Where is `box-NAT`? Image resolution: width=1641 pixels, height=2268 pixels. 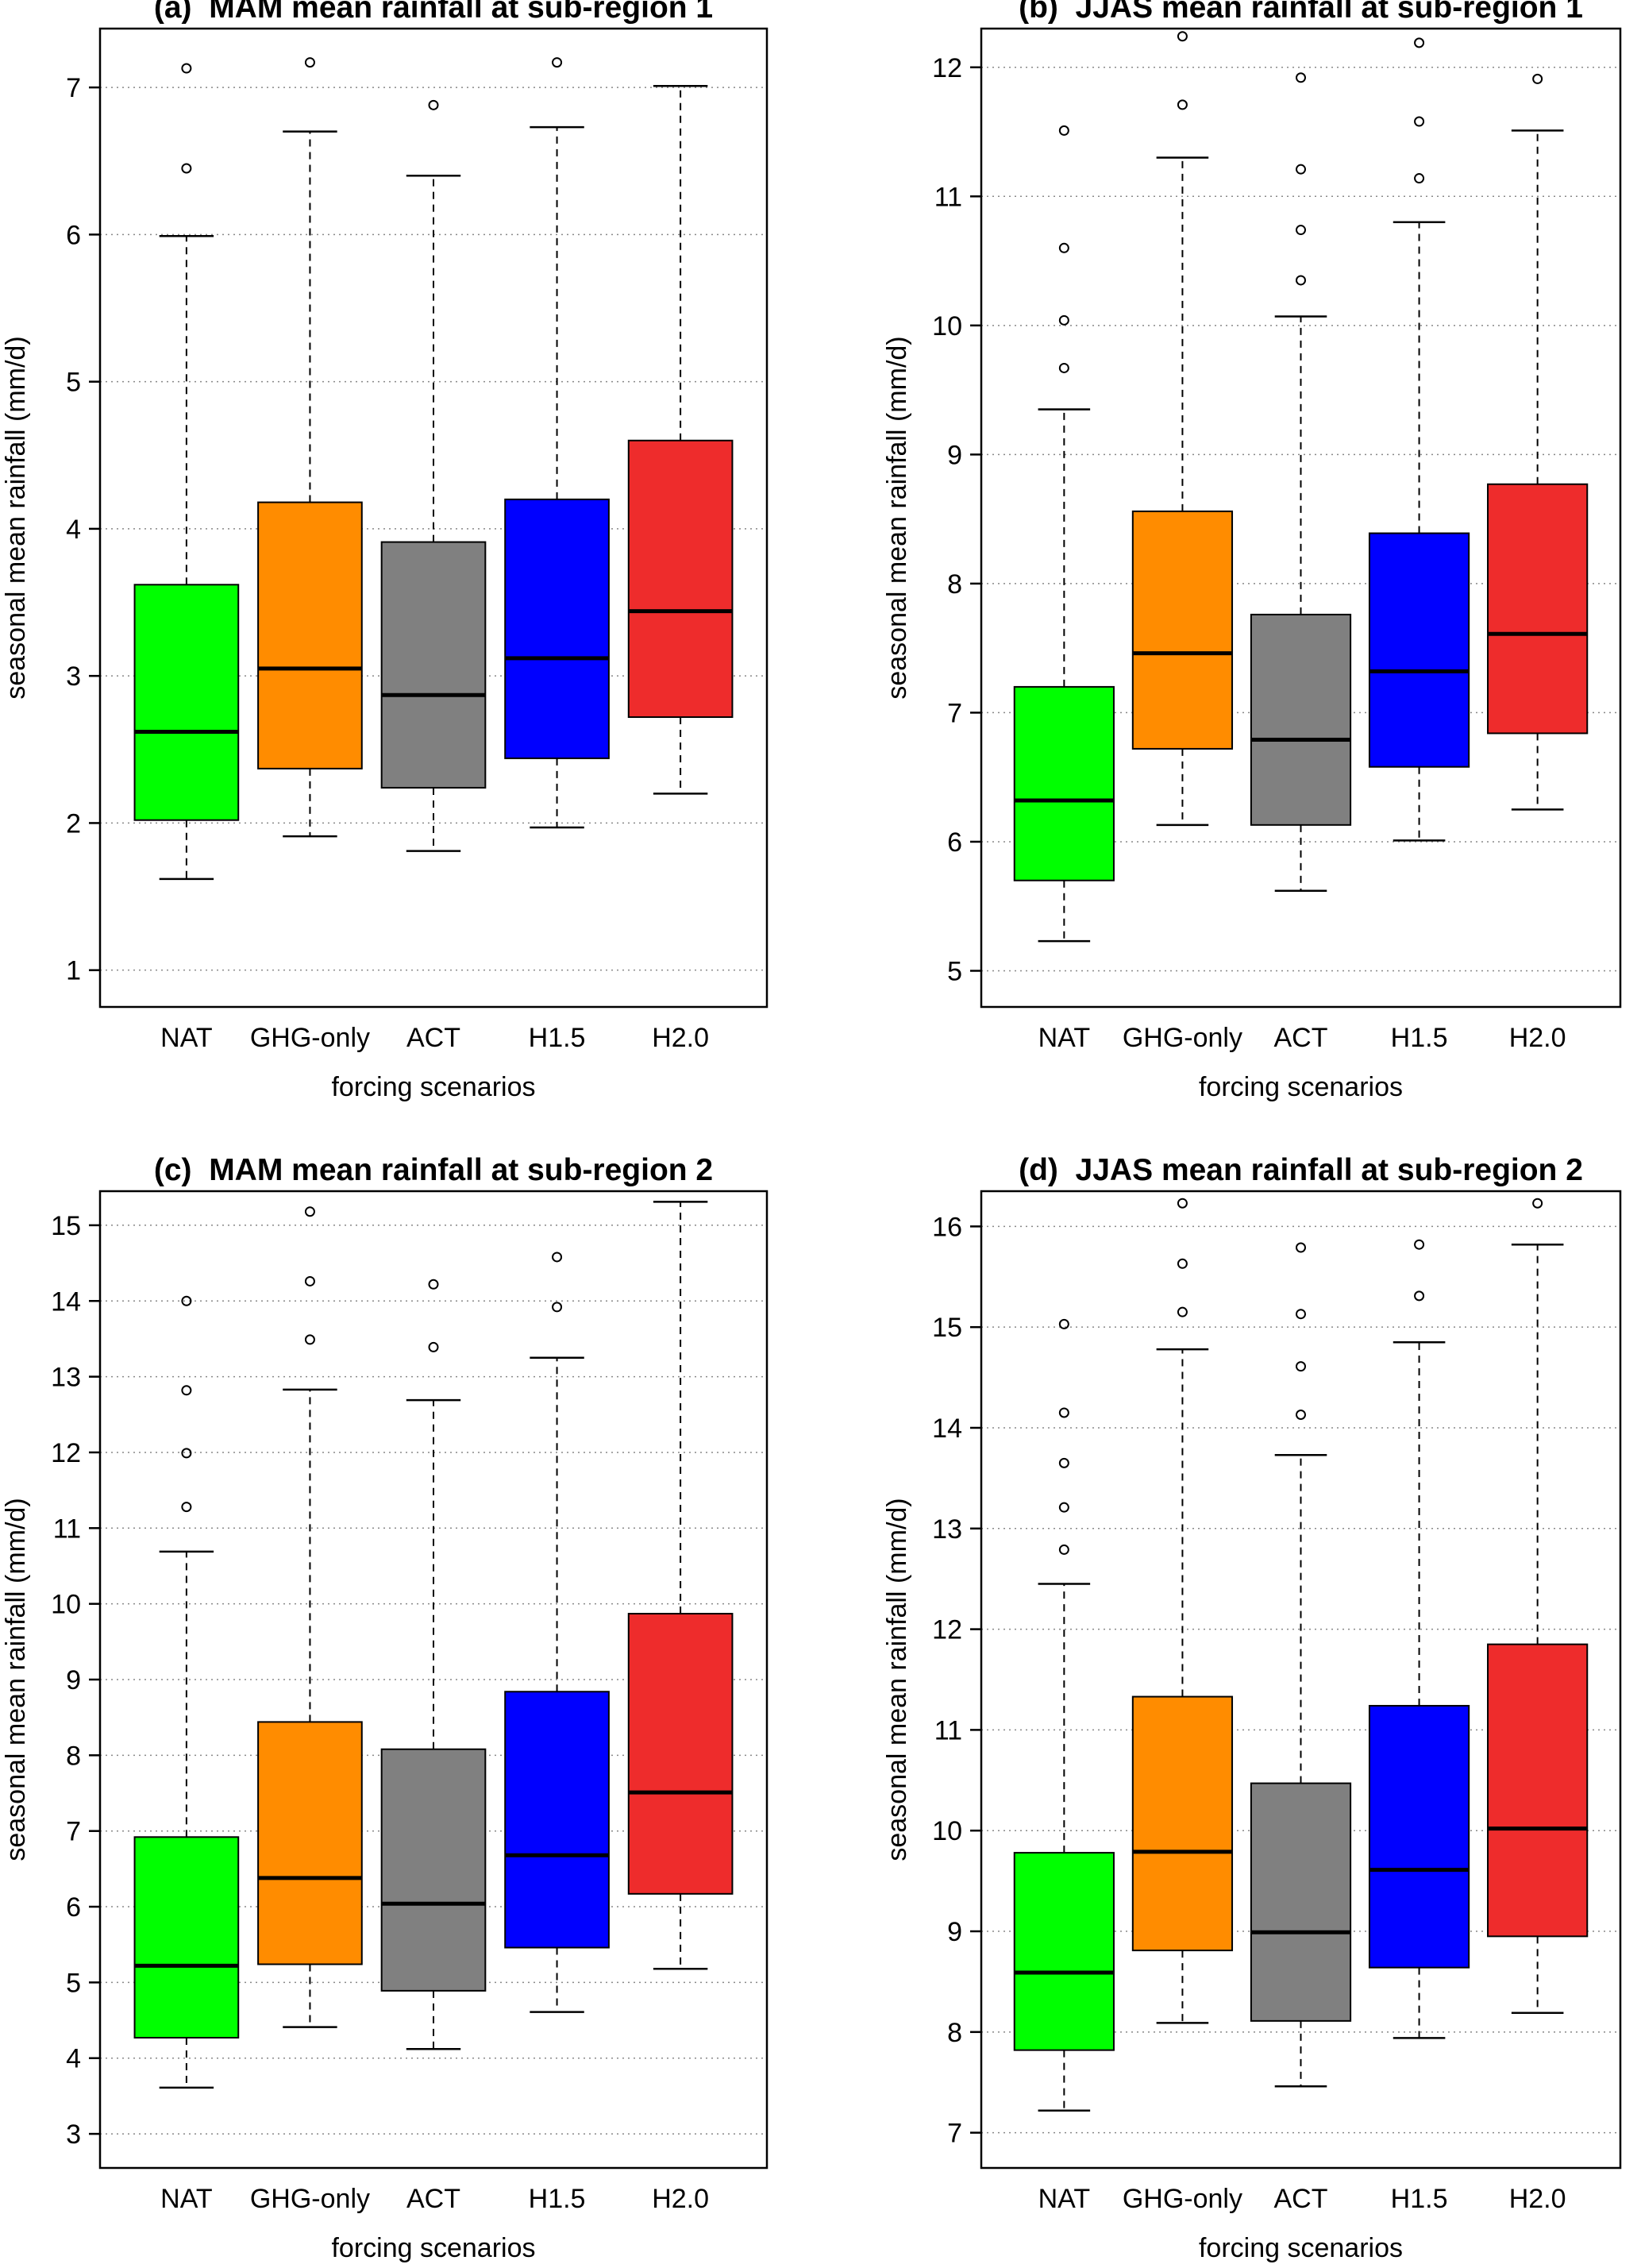
box-NAT is located at coordinates (186, 472).